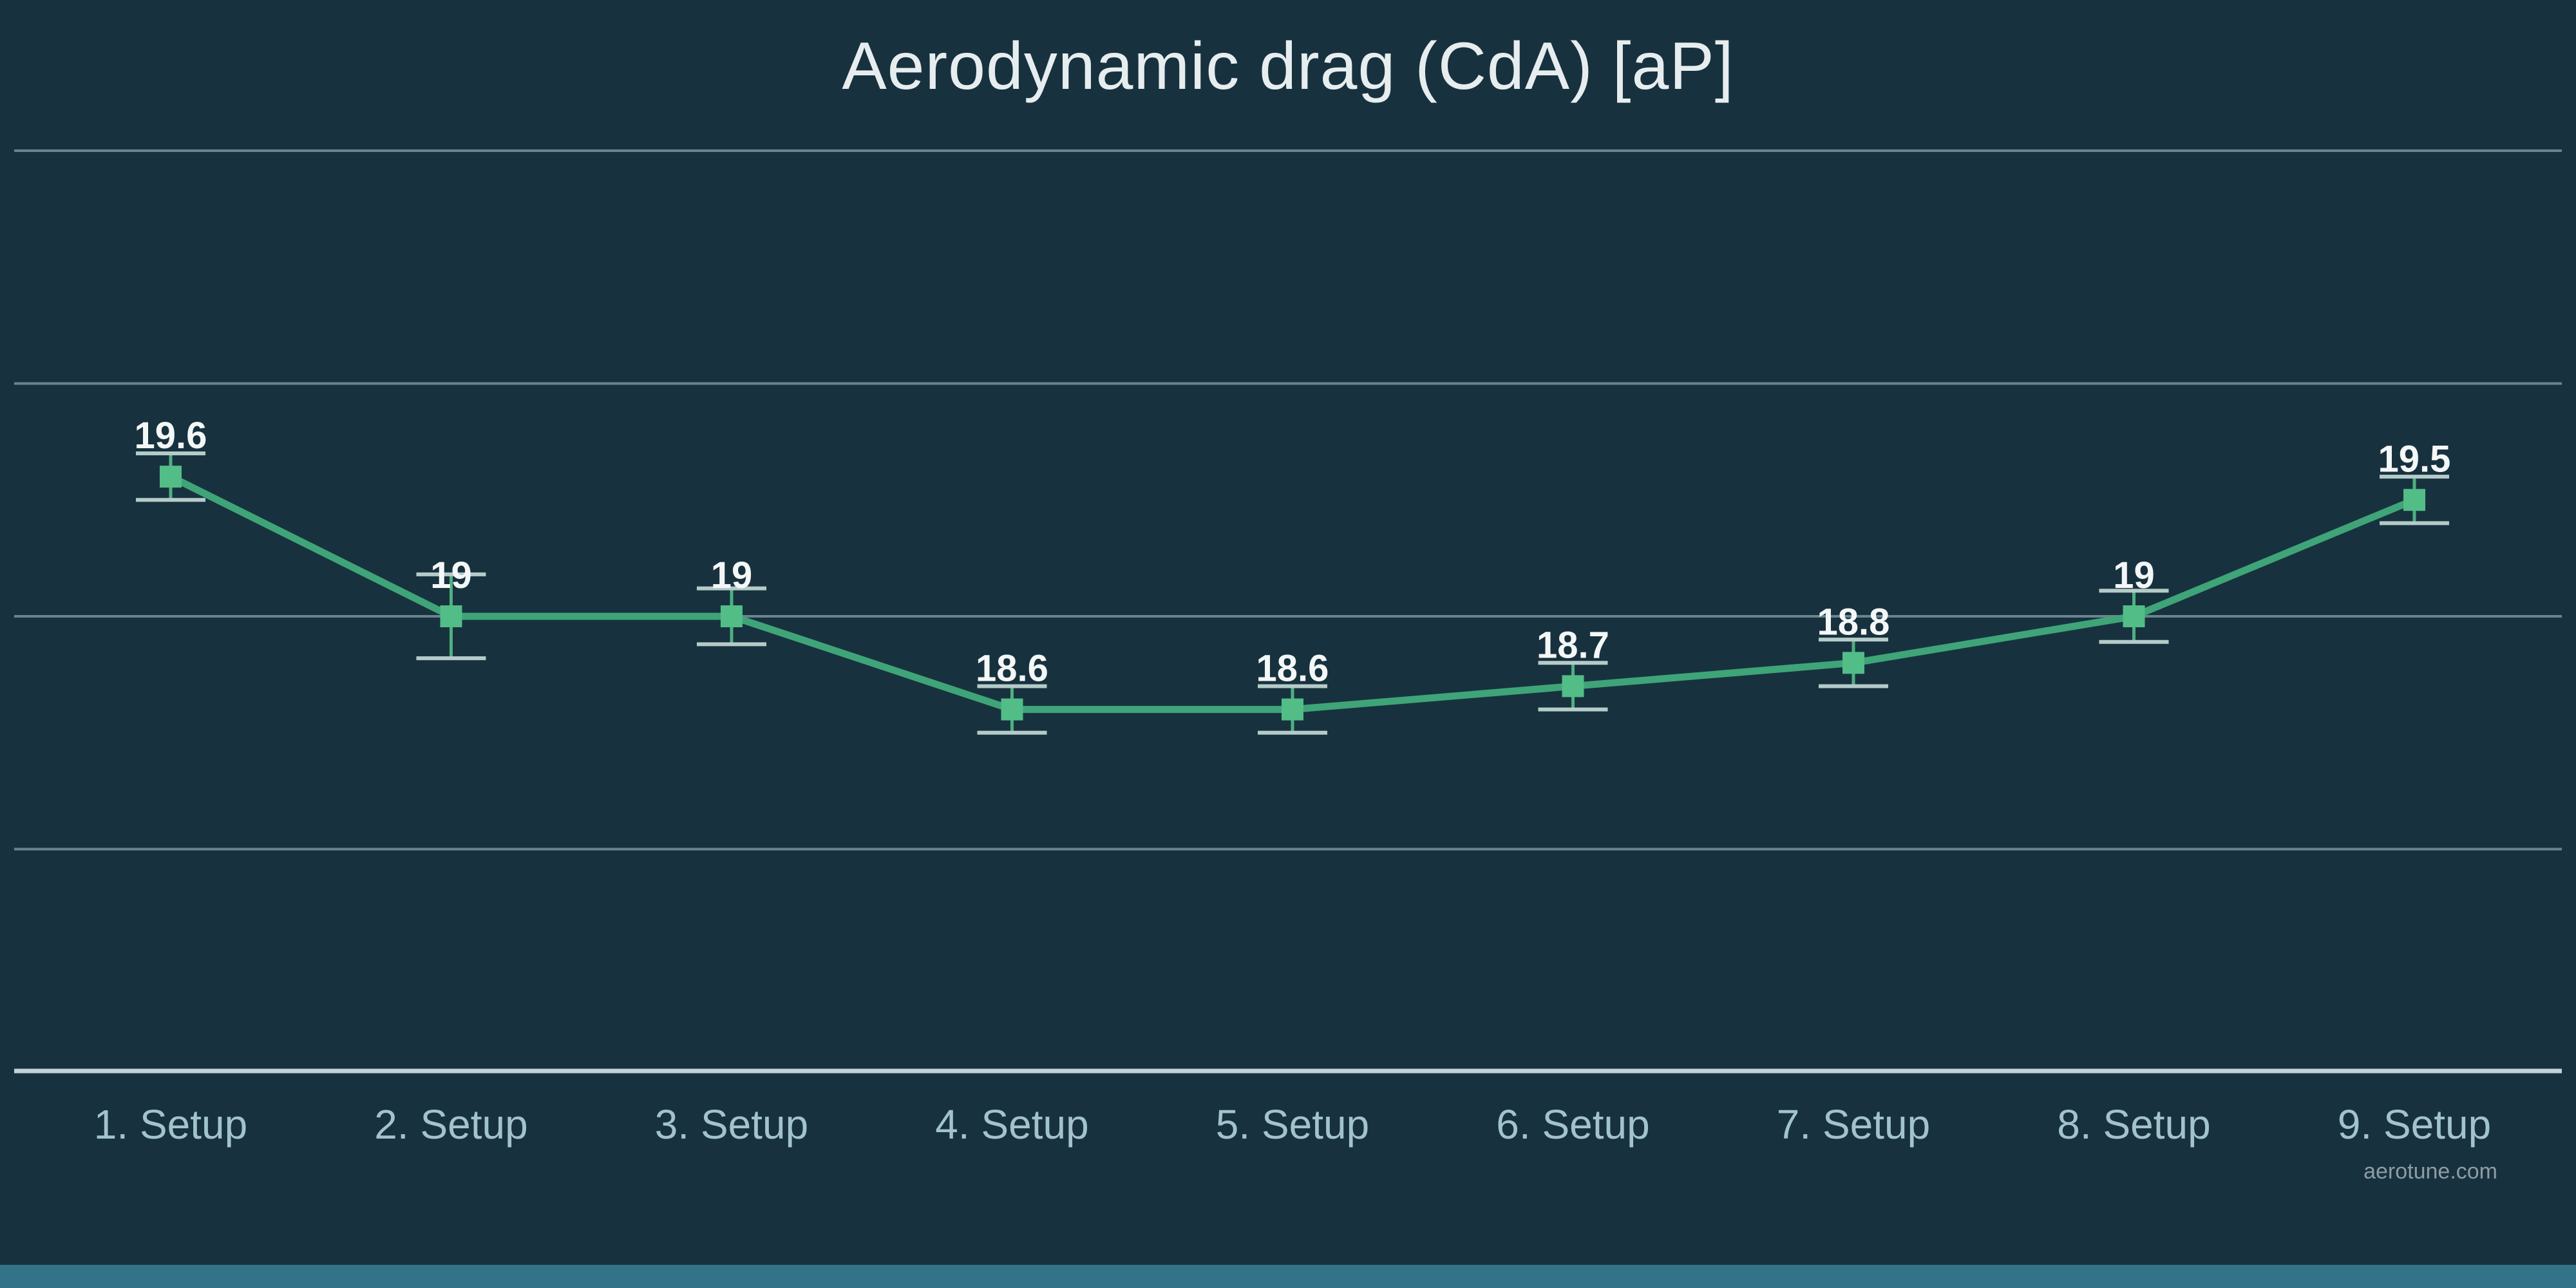  What do you see at coordinates (1288, 1276) in the screenshot?
I see `footer-bar` at bounding box center [1288, 1276].